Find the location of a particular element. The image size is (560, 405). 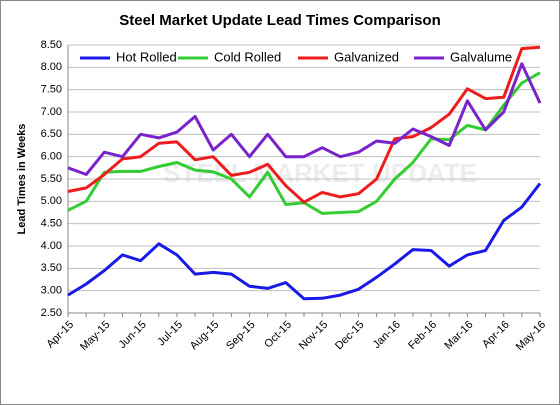

y-tick-label: 4.00 is located at coordinates (51, 246).